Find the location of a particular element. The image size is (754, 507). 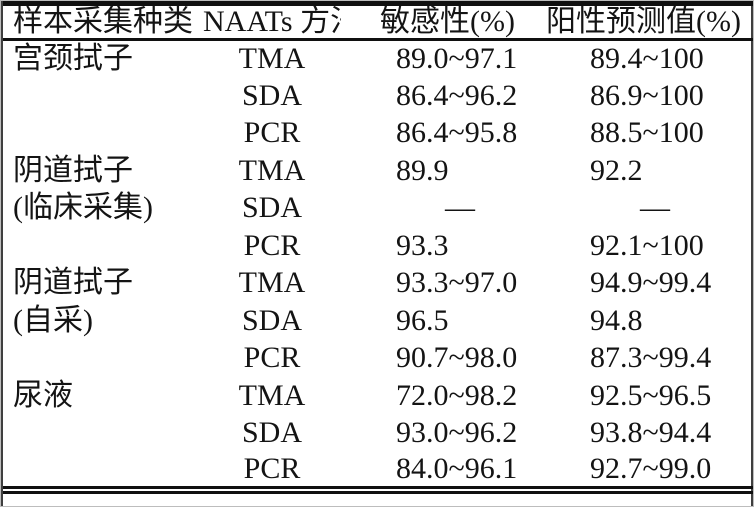

sensitivity-cell: 86.4~95.8 is located at coordinates (457, 133).